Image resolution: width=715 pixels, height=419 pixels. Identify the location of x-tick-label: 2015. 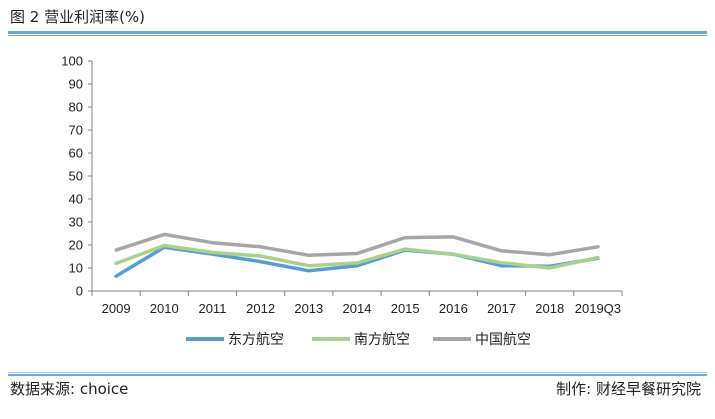
(405, 308).